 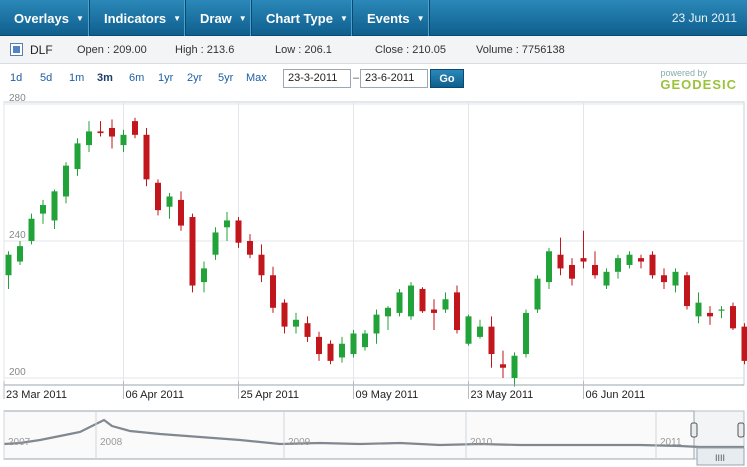 I want to click on range-5yr-button: 5yr, so click(x=226, y=78).